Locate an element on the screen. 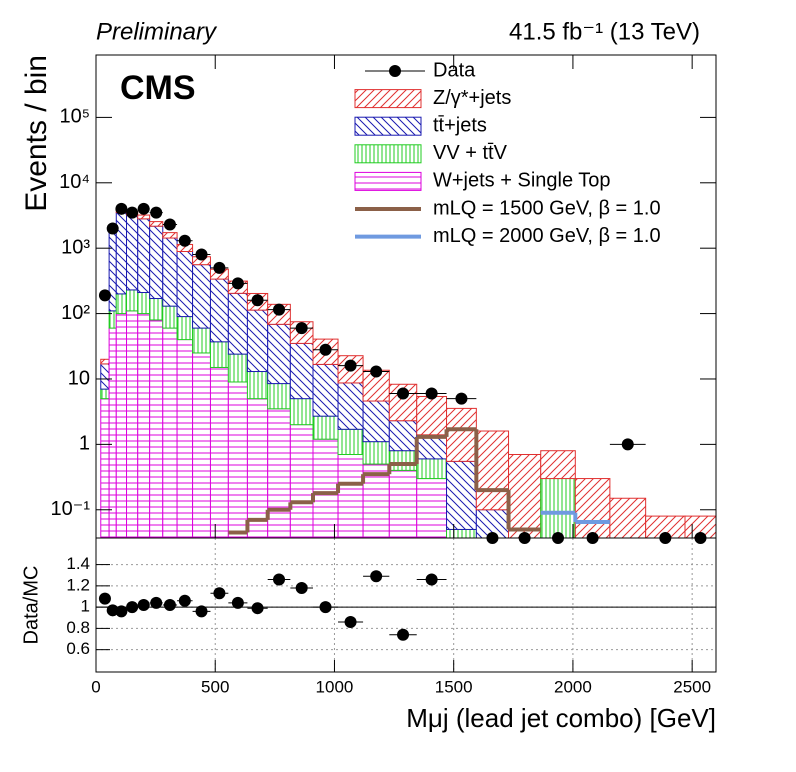 The height and width of the screenshot is (772, 796). legend-label: Z/γ*+jets is located at coordinates (472, 98).